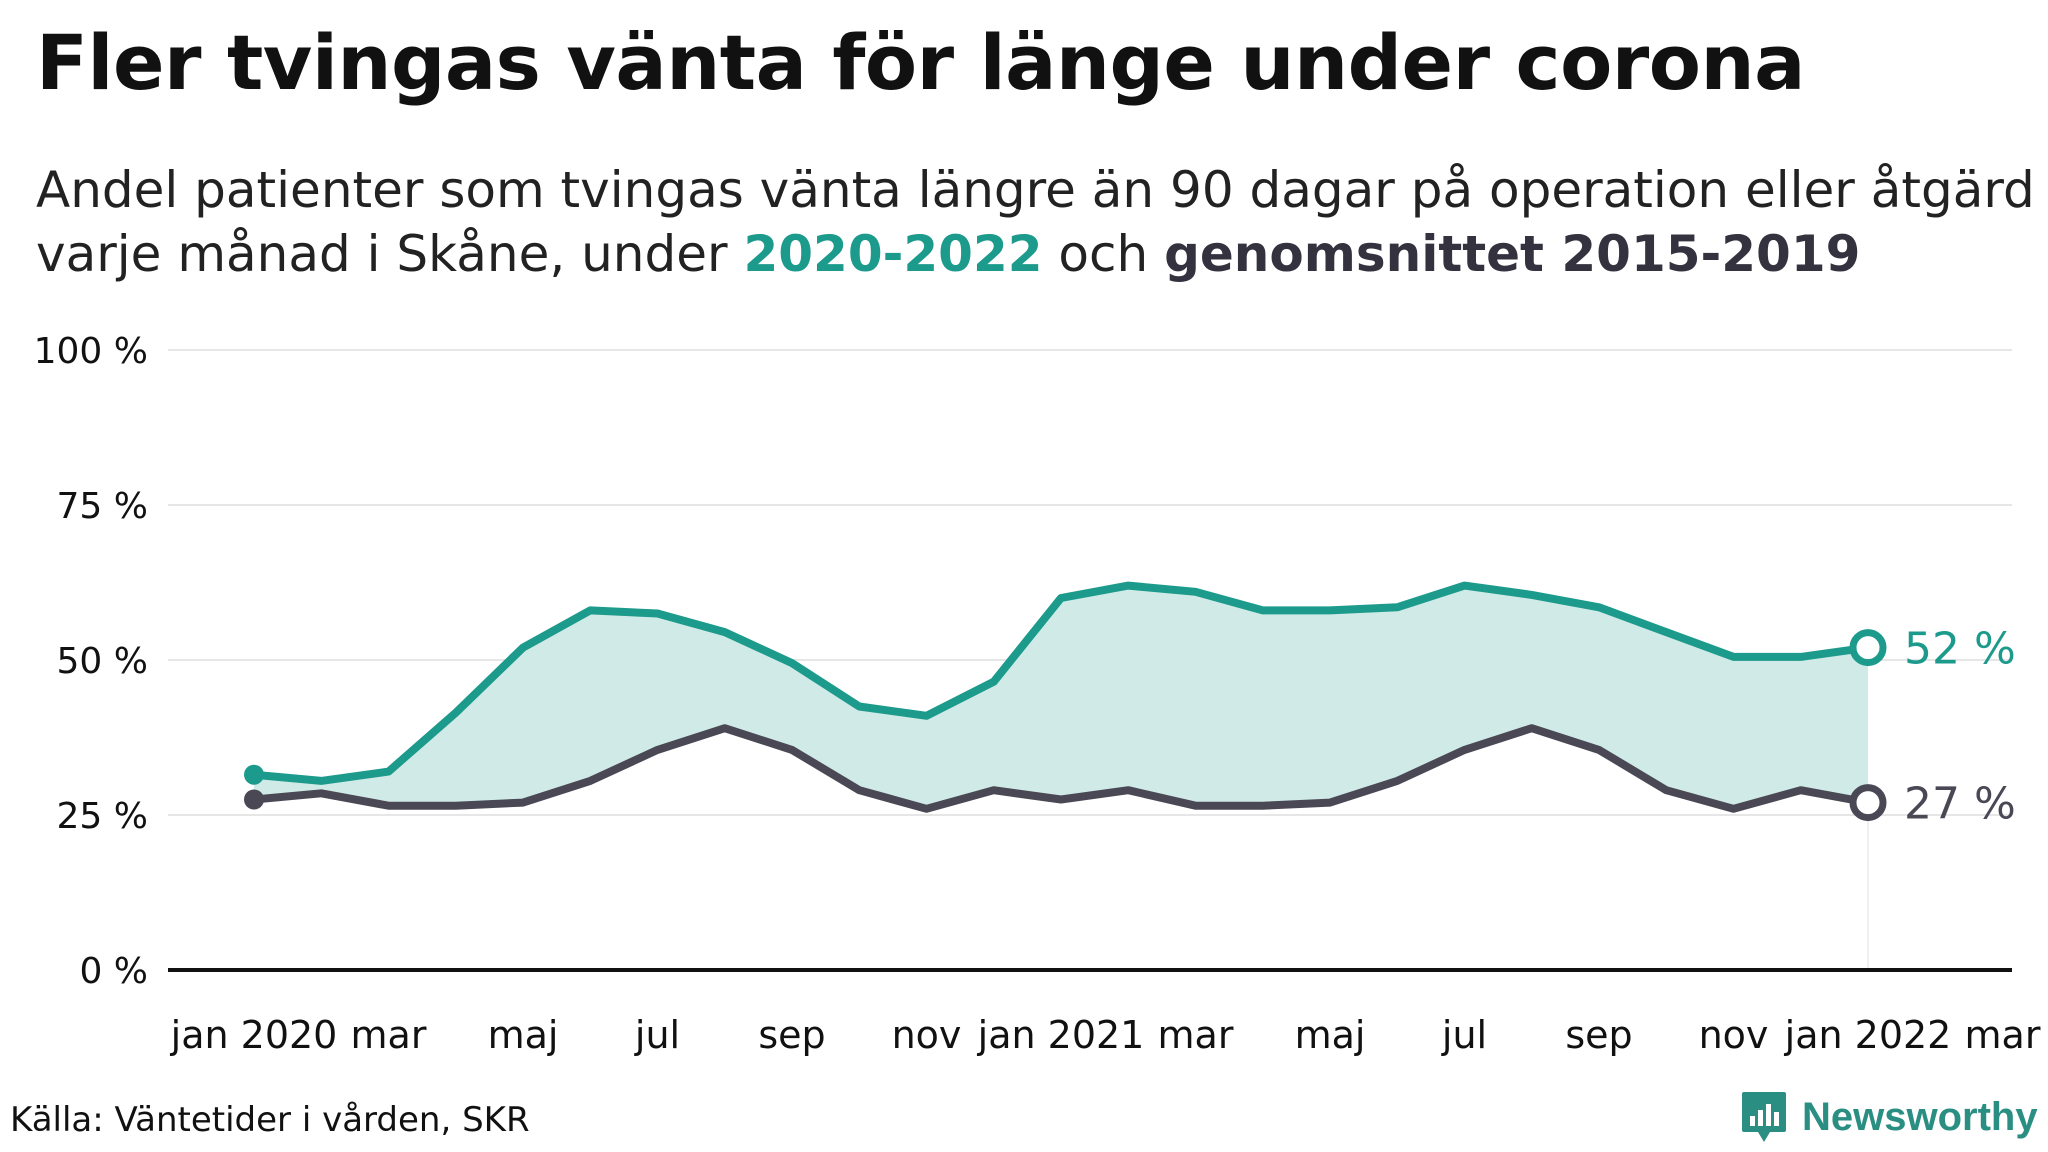 This screenshot has height=1152, width=2048. Describe the element at coordinates (1512, 254) in the screenshot. I see `subtitle-highlight-average: genomsnittet 2015-2019` at that location.